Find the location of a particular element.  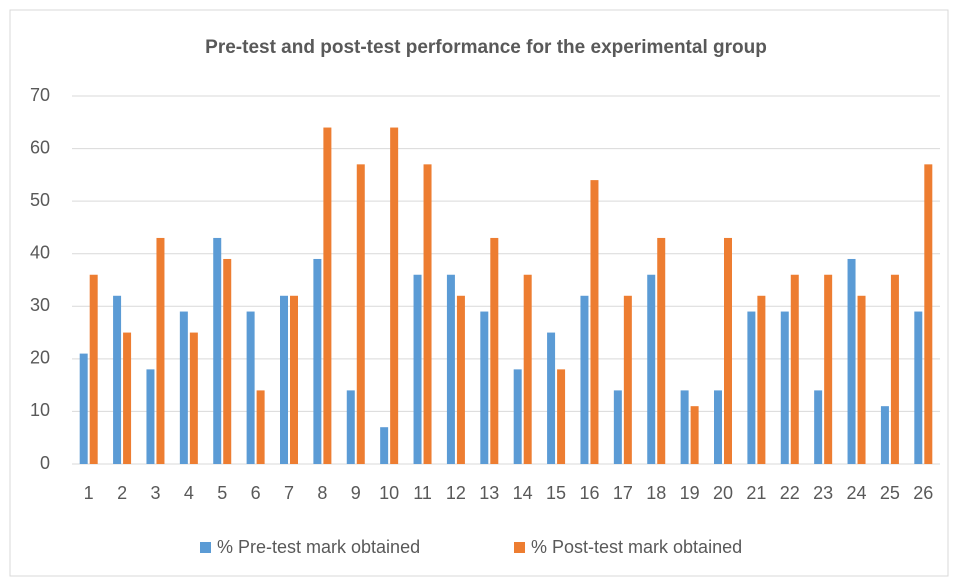

y-tick-label: 50 is located at coordinates (40, 200).